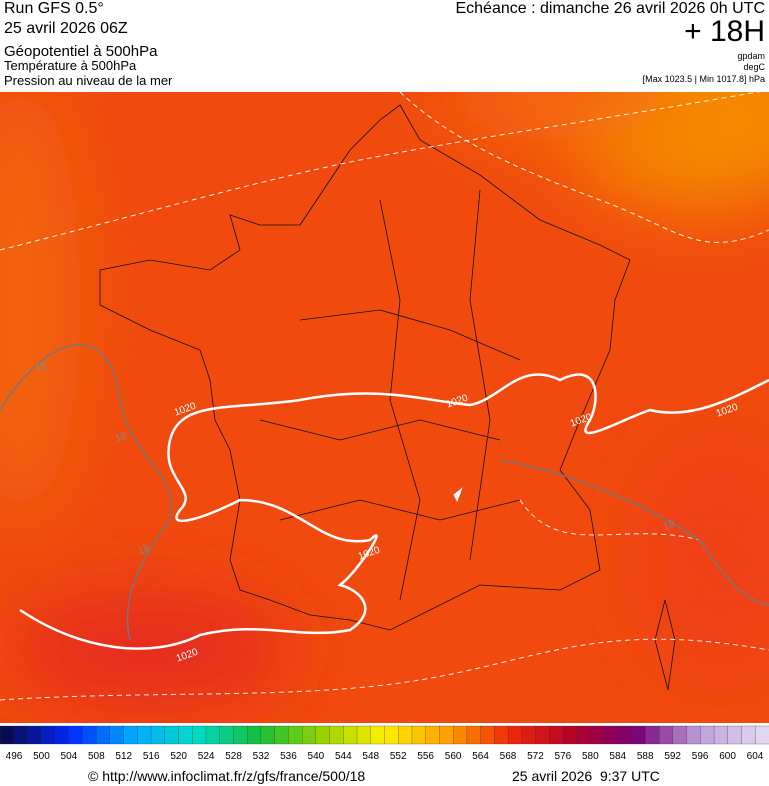 The image size is (769, 786). I want to click on range-label: [Max 1023.5 | Min 1017.8] hPa, so click(704, 79).